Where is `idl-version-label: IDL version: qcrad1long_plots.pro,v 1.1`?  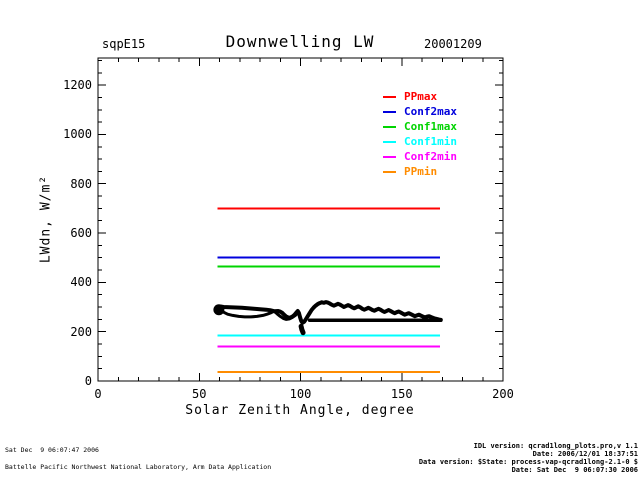
idl-version-label: IDL version: qcrad1long_plots.pro,v 1.1 is located at coordinates (555, 446).